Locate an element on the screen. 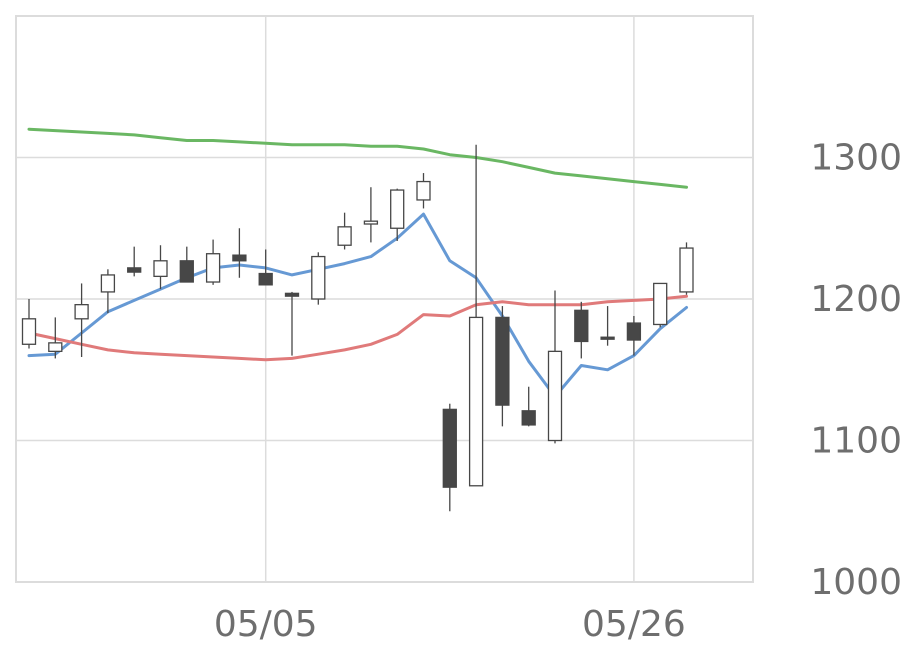 The image size is (920, 669). y-tick-label-1300: 1300 is located at coordinates (856, 158).